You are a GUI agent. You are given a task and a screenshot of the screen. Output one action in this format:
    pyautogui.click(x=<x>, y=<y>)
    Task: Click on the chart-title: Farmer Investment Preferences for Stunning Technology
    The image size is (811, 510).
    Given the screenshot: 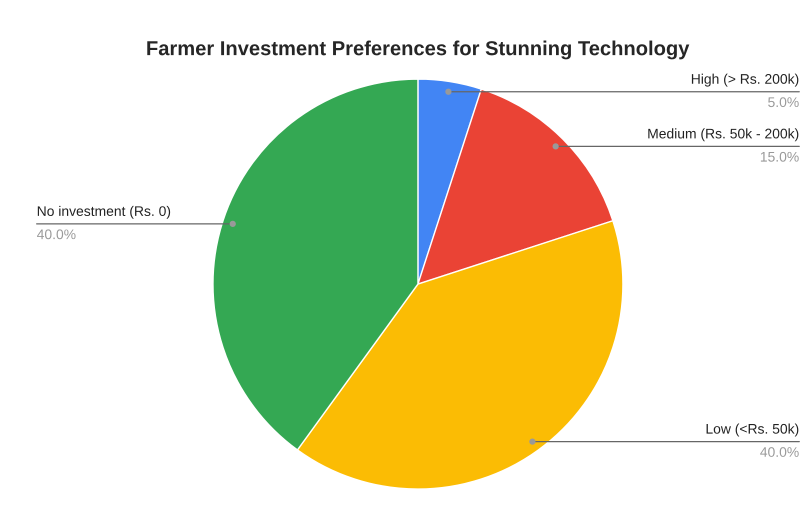 What is the action you would take?
    pyautogui.click(x=418, y=50)
    